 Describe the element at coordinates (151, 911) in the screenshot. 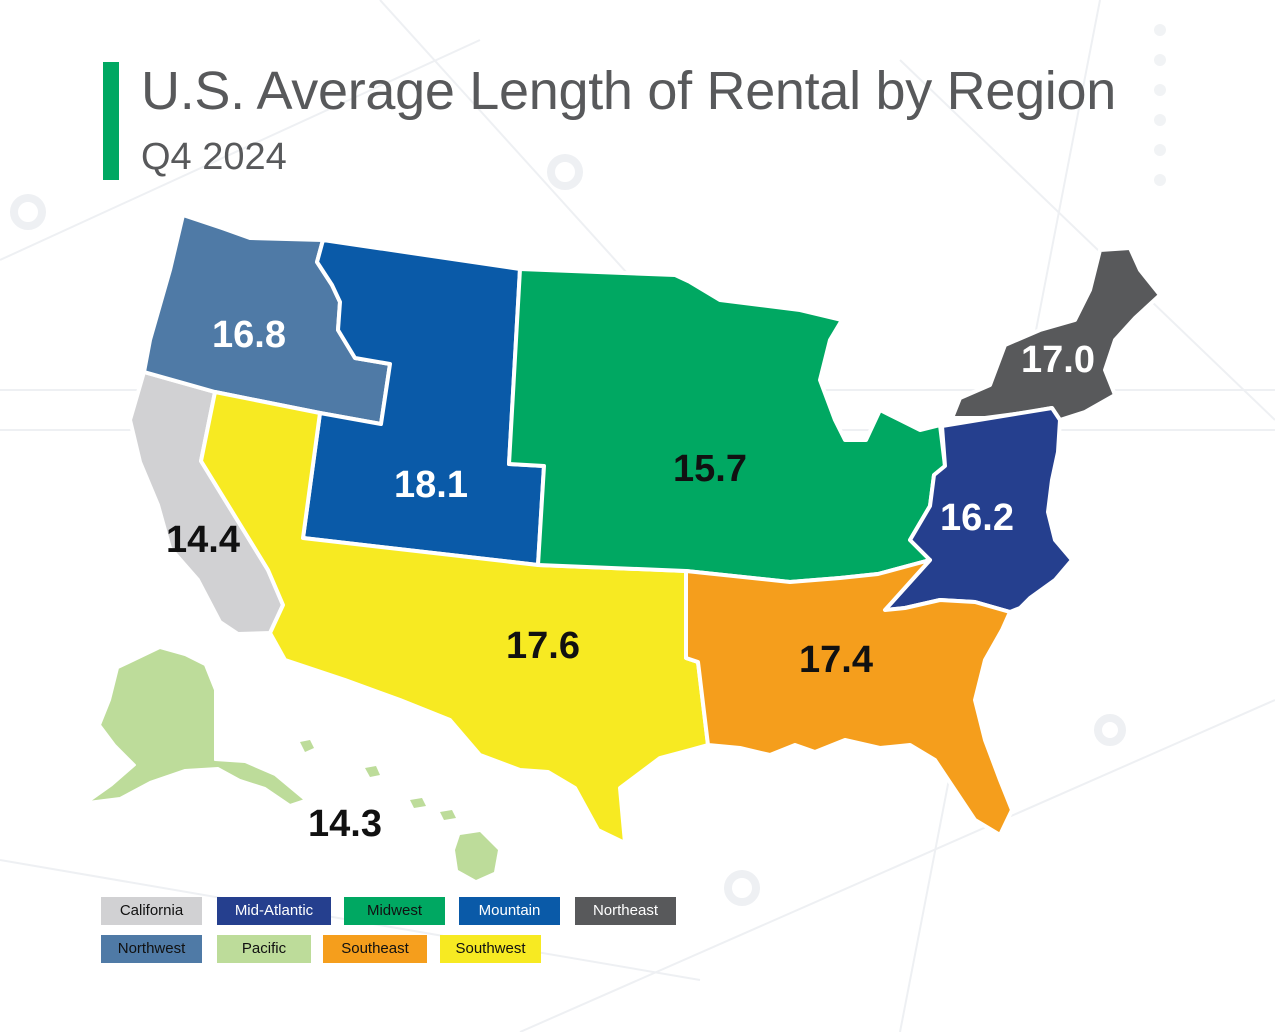

I see `legend-item-california: California` at that location.